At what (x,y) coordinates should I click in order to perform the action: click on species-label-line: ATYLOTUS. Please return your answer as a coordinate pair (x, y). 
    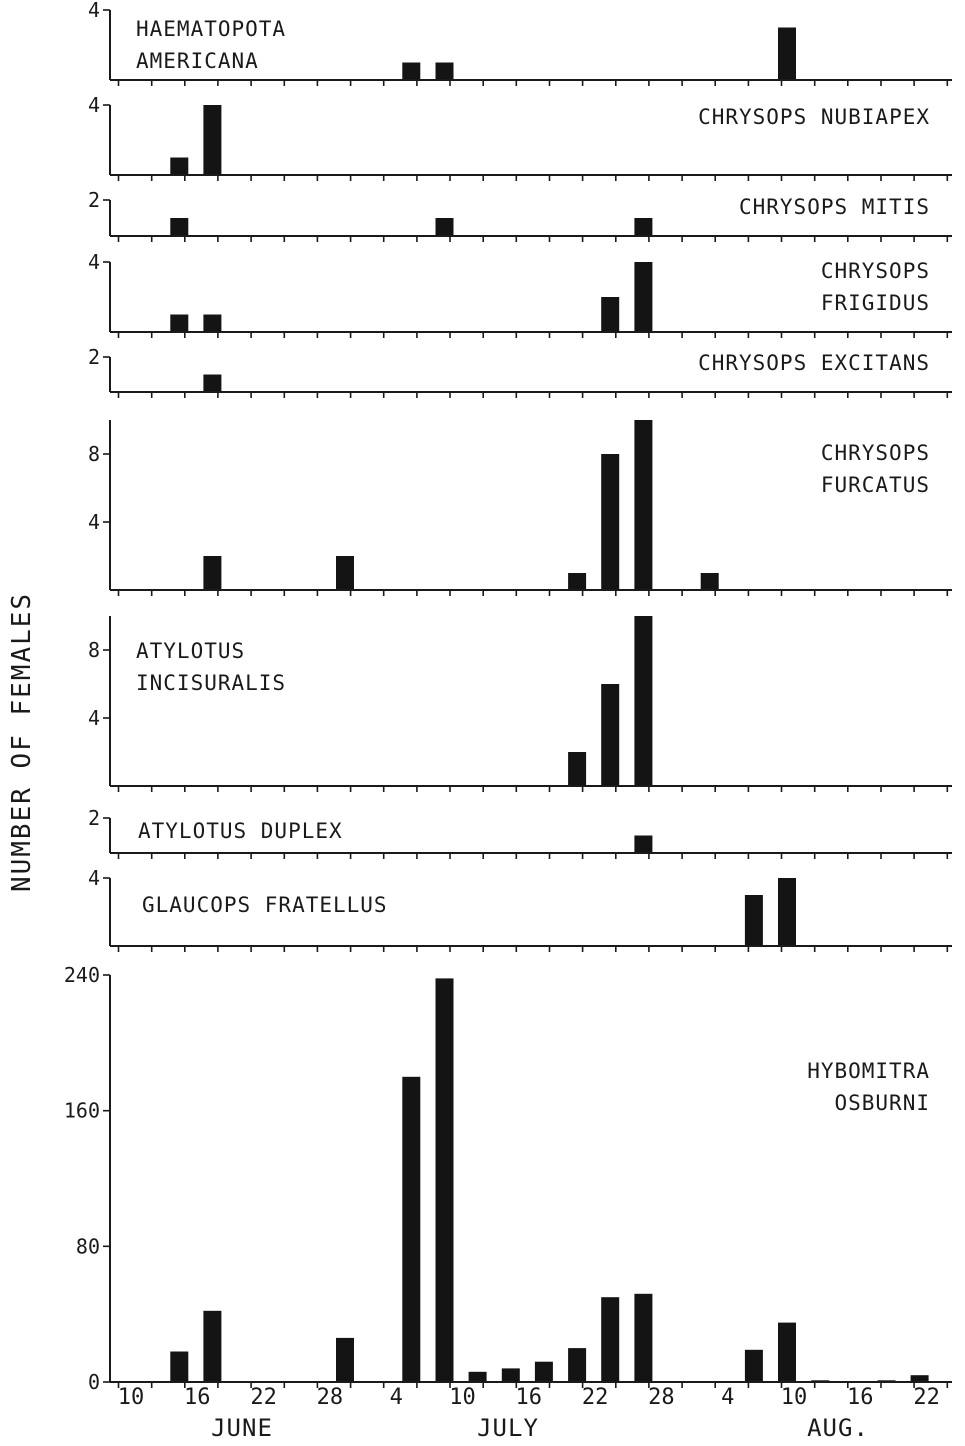
    Looking at the image, I should click on (190, 651).